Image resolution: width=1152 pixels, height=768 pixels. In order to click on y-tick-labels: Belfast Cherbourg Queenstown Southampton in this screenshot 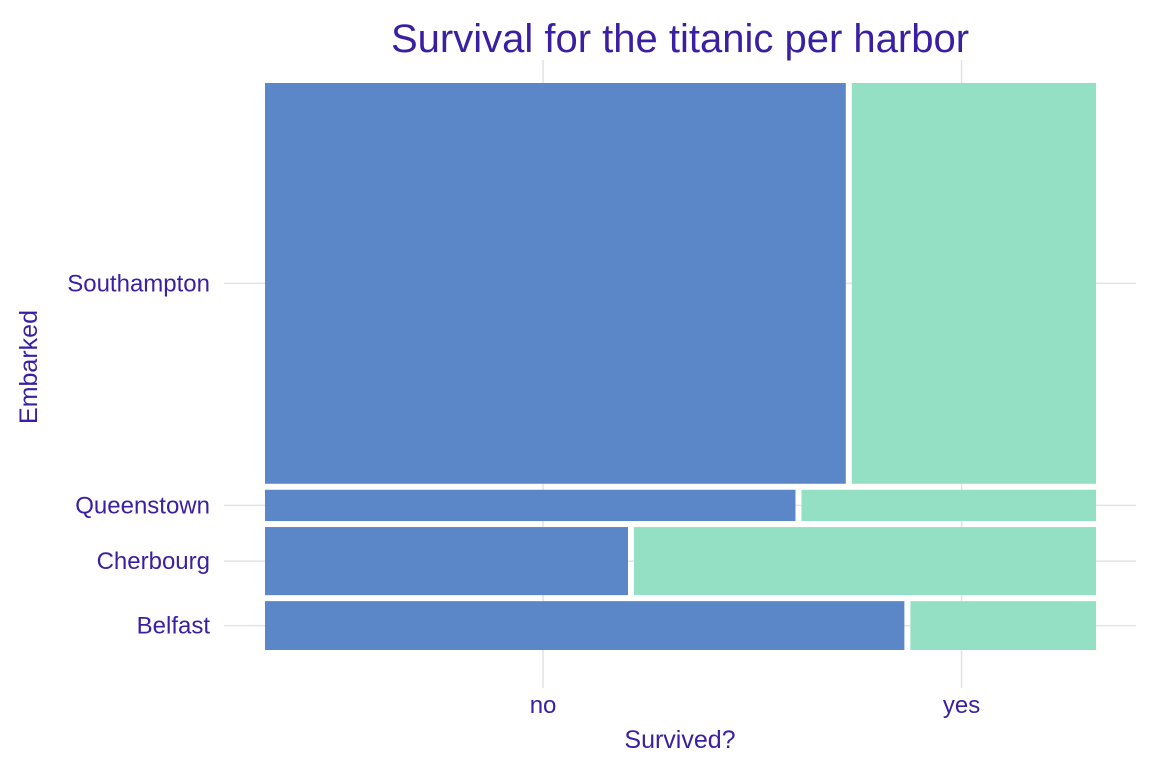, I will do `click(138, 454)`.